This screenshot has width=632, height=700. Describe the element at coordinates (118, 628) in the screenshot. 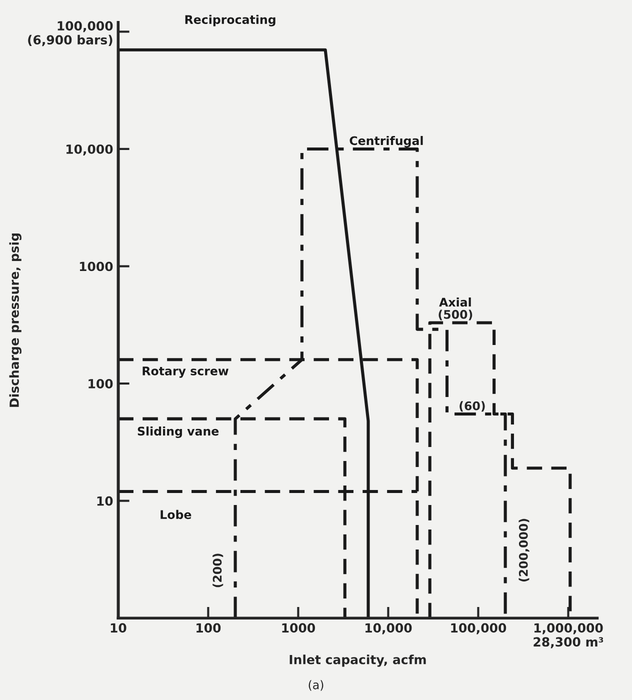

I see `x-tick-label: 10` at that location.